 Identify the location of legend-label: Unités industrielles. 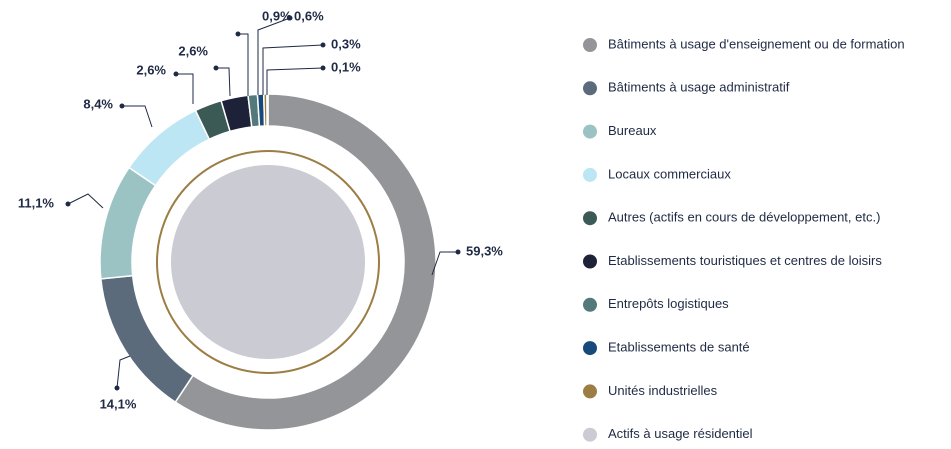
(663, 390).